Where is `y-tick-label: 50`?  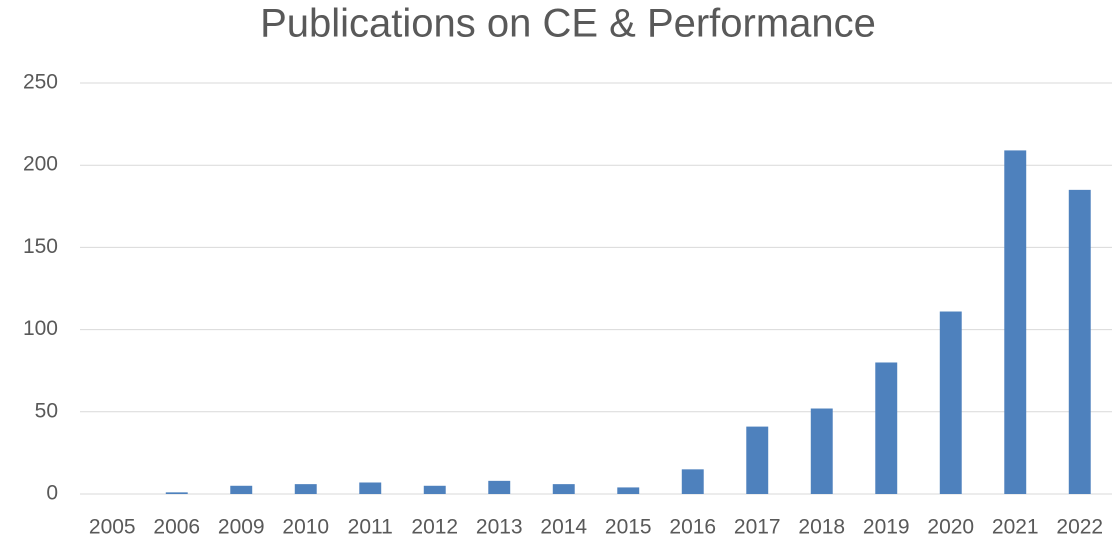 y-tick-label: 50 is located at coordinates (46, 410).